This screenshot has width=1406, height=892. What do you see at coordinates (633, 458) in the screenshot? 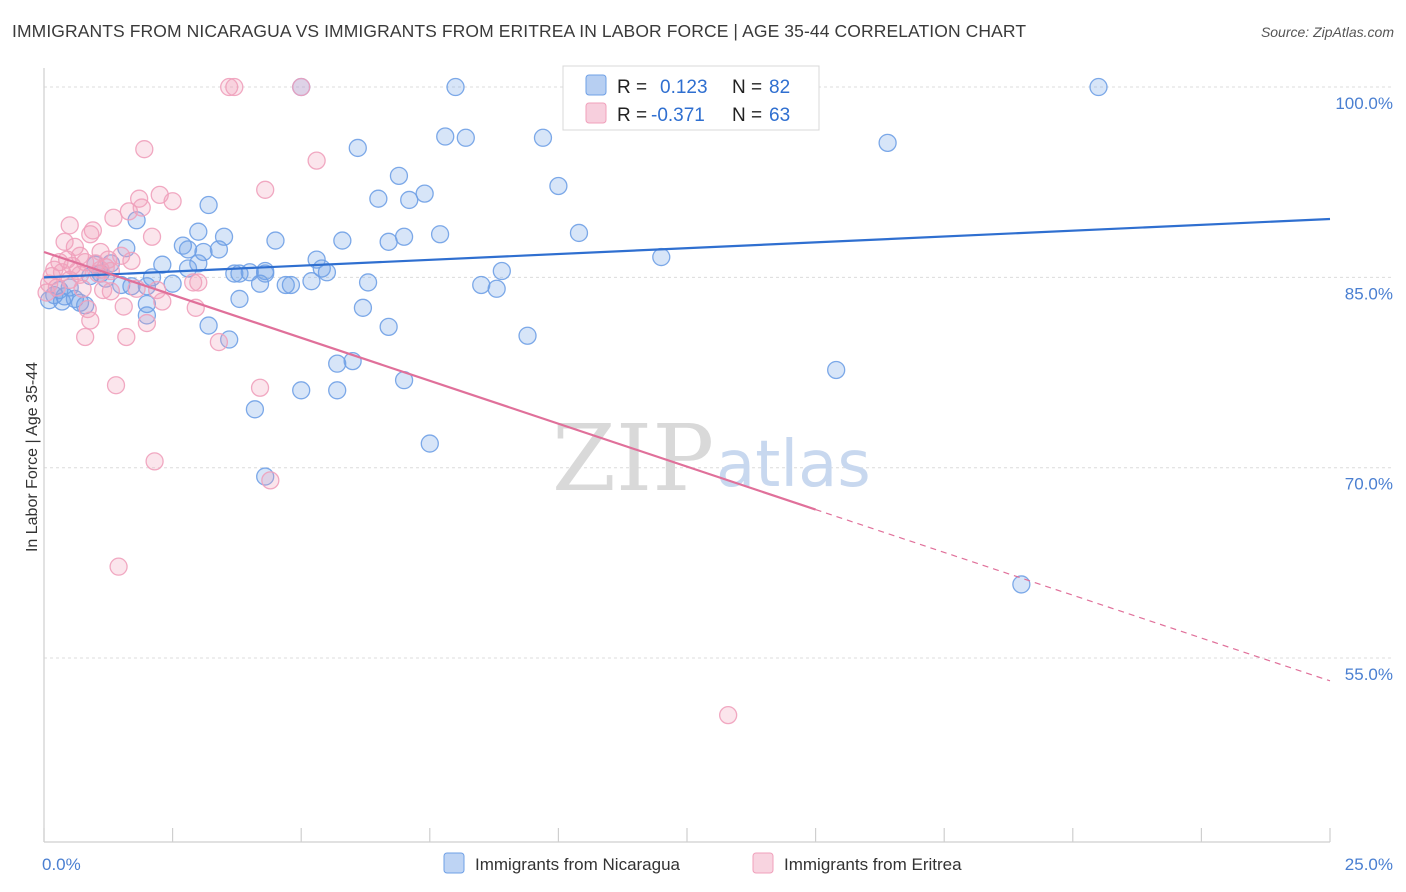
I see `watermark-zip: ZIP` at bounding box center [633, 458].